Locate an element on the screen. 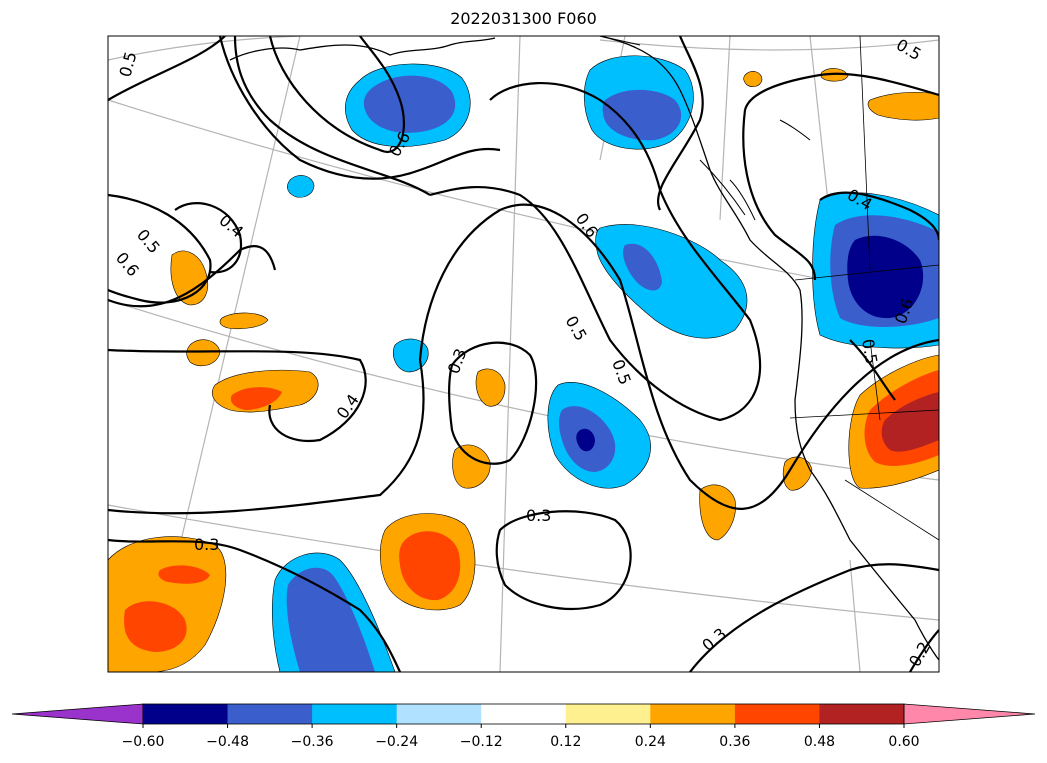  colorbar-tick-label: 0.12 is located at coordinates (565, 742).